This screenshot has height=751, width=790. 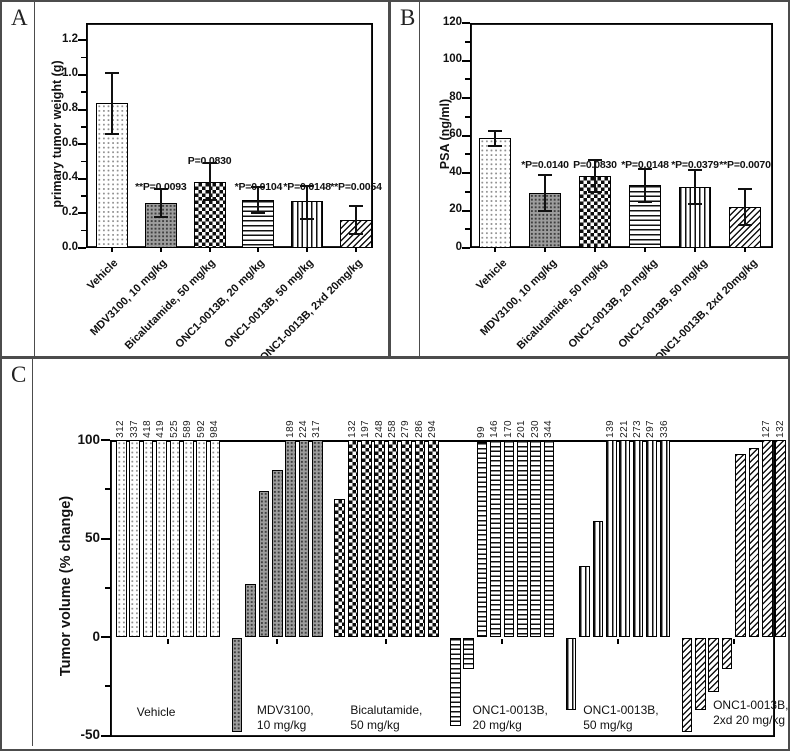 What do you see at coordinates (621, 710) in the screenshot?
I see `group-label-line: ONC1-0013B,` at bounding box center [621, 710].